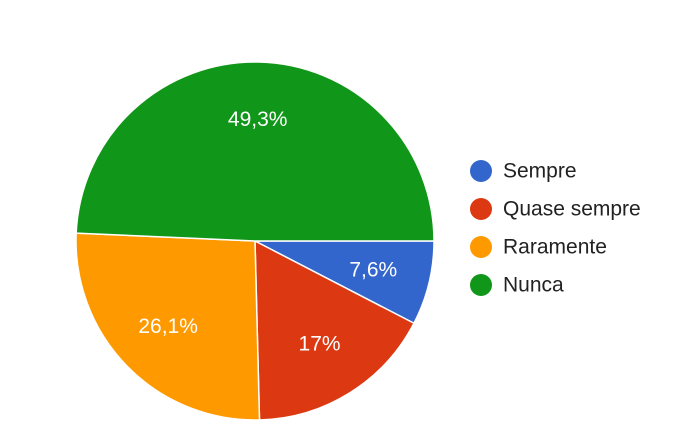 The image size is (678, 430). Describe the element at coordinates (481, 285) in the screenshot. I see `legend-marker-nunca` at that location.